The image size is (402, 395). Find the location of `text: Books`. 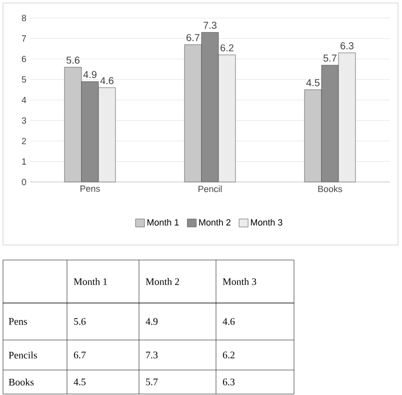

text: Books is located at coordinates (21, 382).